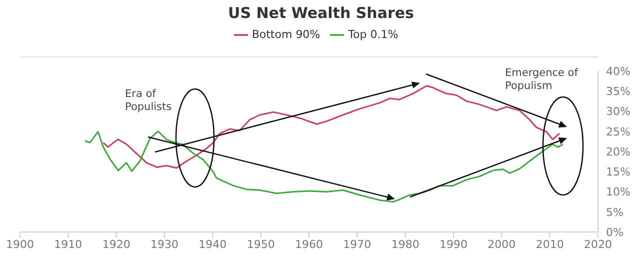 The width and height of the screenshot is (642, 268). I want to click on y-tick-label: 5%, so click(615, 212).